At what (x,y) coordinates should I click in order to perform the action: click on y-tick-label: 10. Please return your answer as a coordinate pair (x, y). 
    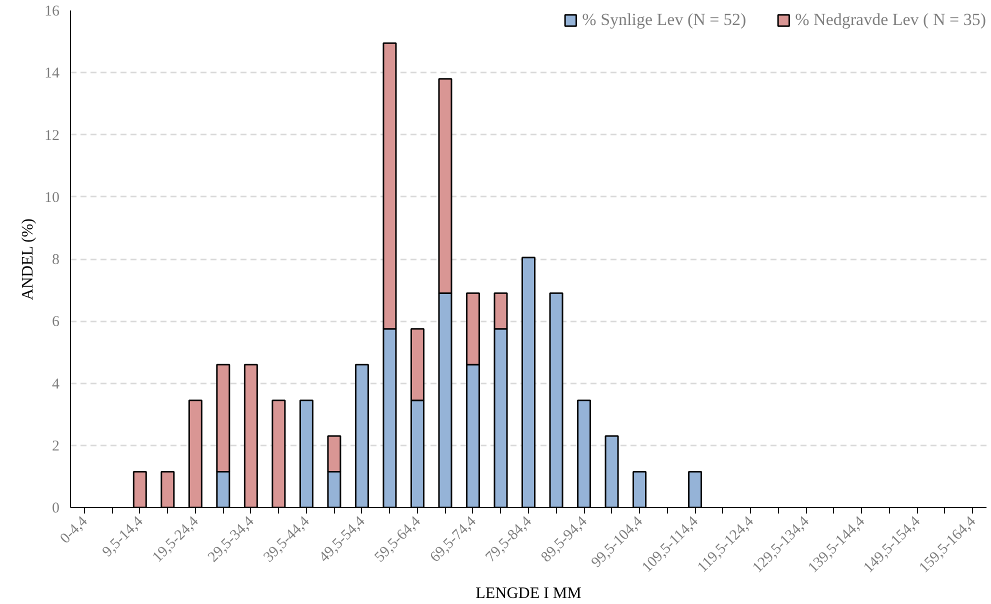
    Looking at the image, I should click on (52, 198).